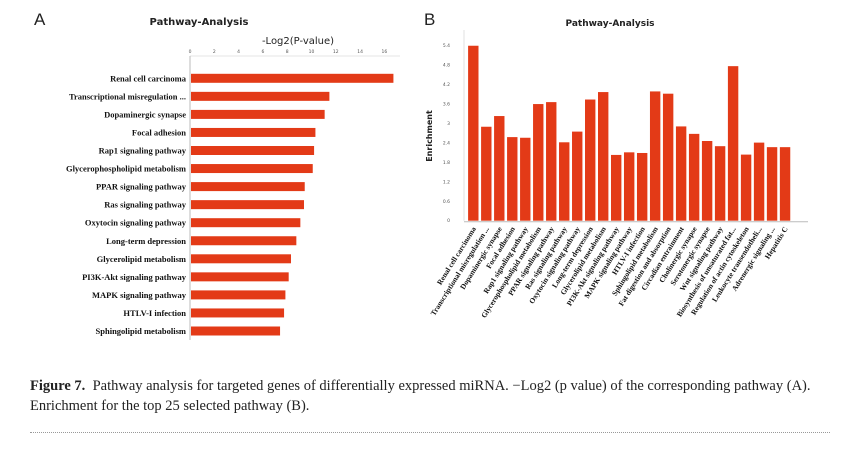 This screenshot has width=854, height=450. Describe the element at coordinates (159, 132) in the screenshot. I see `chart-a-category-label: Focal adhesion` at that location.